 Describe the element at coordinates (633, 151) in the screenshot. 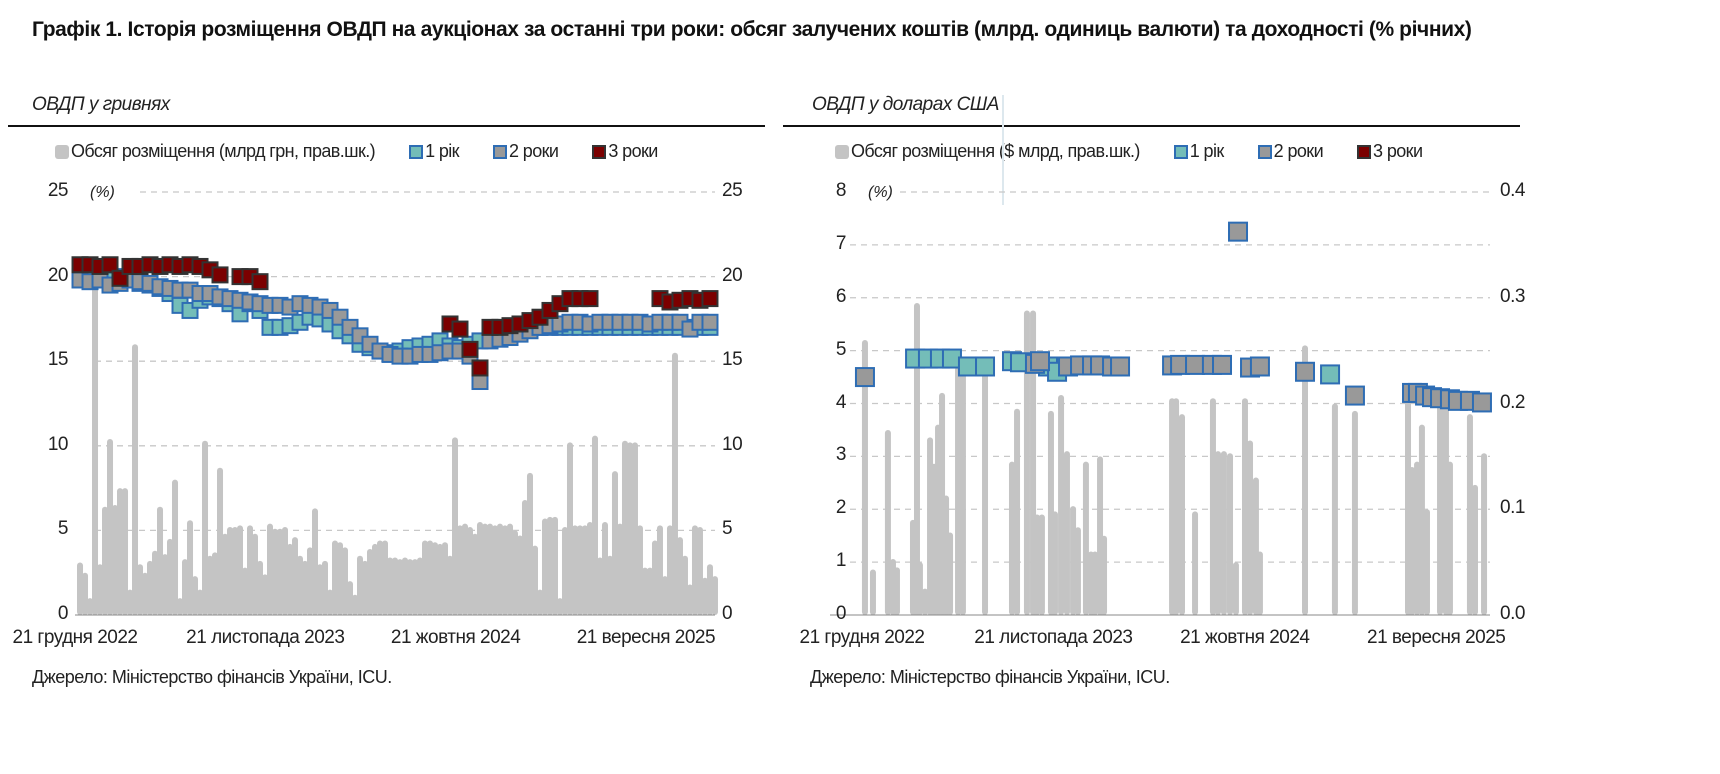

I see `legend-label: 3 роки` at that location.